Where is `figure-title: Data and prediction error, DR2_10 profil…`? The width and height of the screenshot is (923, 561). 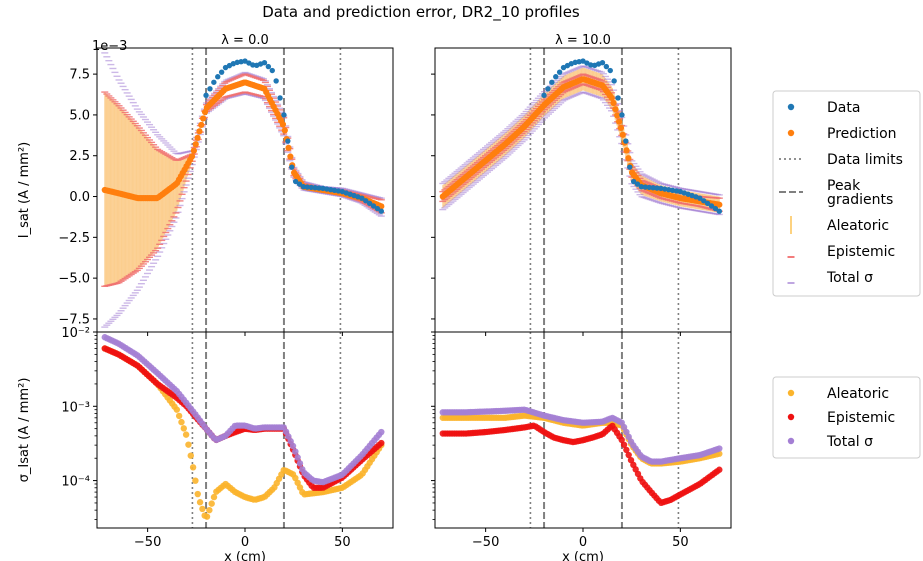 figure-title: Data and prediction error, DR2_10 profil… is located at coordinates (421, 12).